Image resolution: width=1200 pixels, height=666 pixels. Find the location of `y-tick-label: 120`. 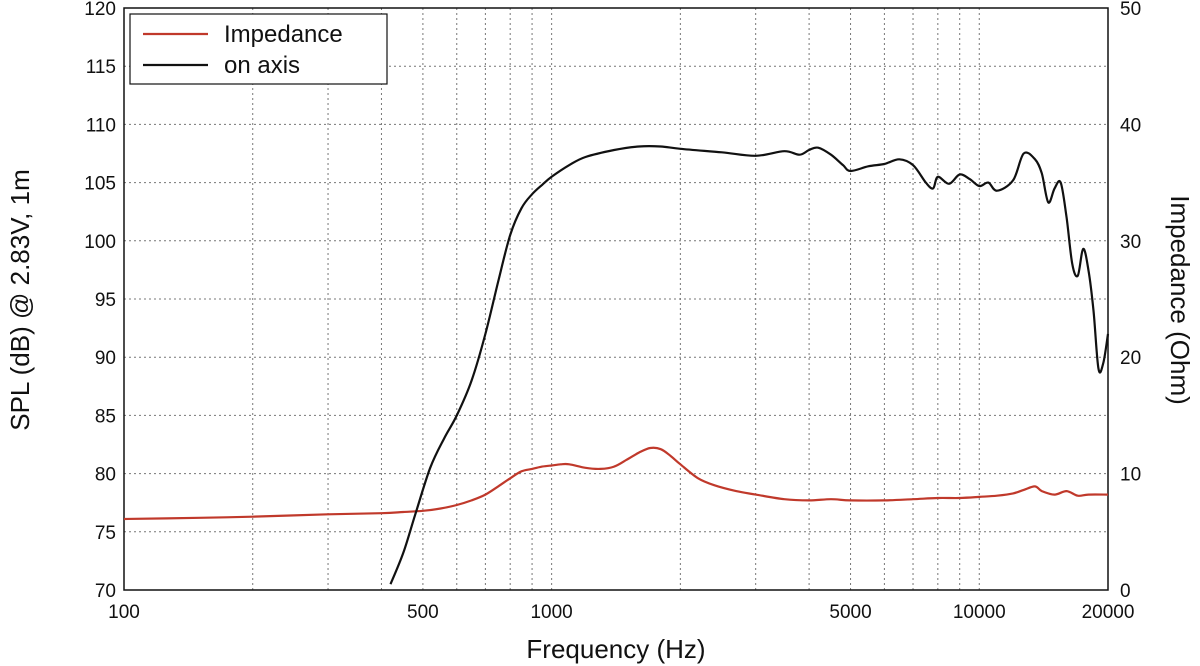

y-tick-label: 120 is located at coordinates (100, 10).